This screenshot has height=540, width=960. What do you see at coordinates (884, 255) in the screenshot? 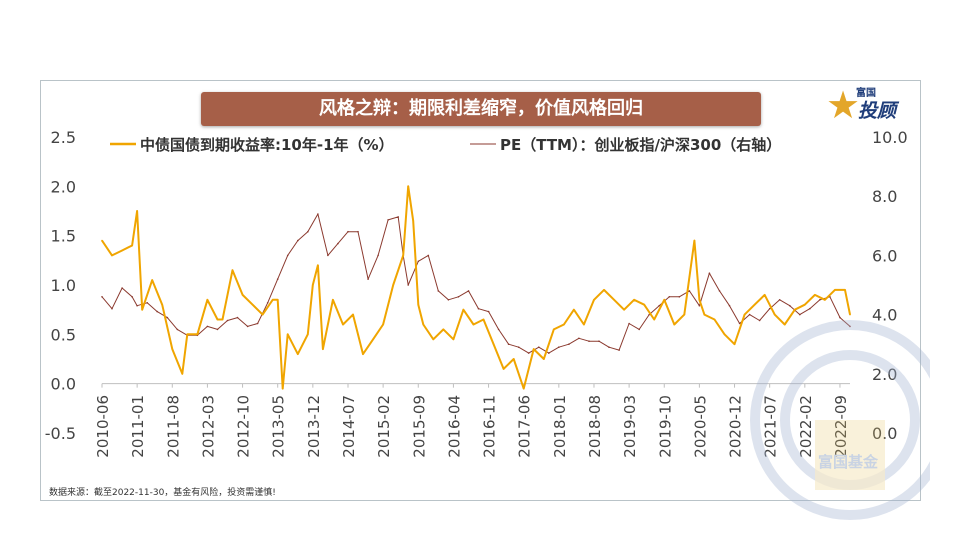
I see `y-right-tick-label: 6.0` at bounding box center [884, 255].